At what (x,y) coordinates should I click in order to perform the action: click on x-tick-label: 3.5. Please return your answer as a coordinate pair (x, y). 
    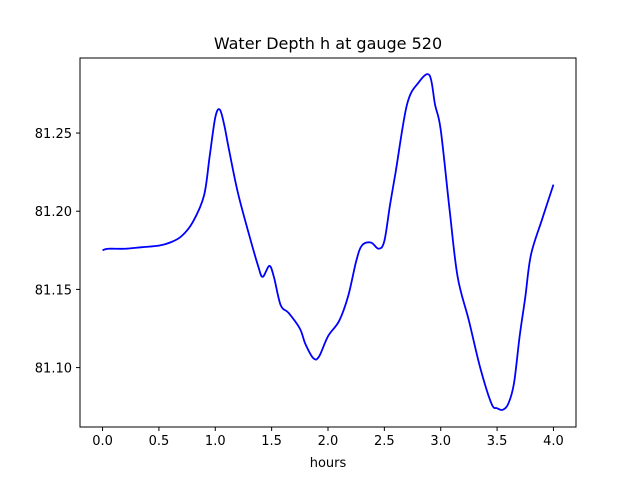
    Looking at the image, I should click on (497, 441).